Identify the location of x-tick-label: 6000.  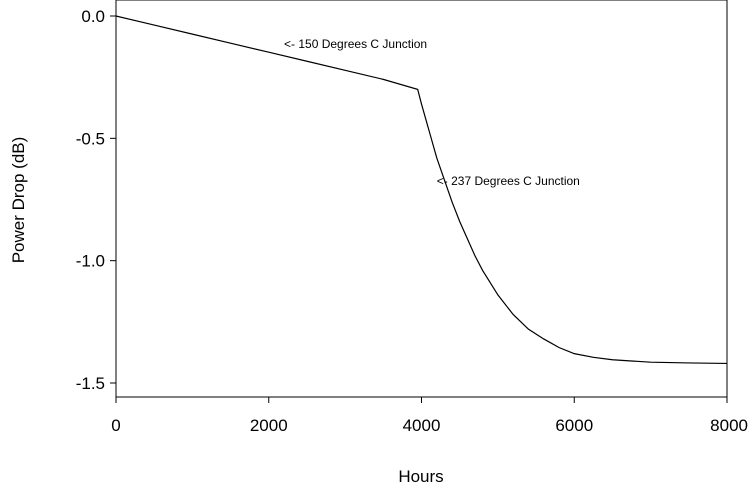
(574, 425).